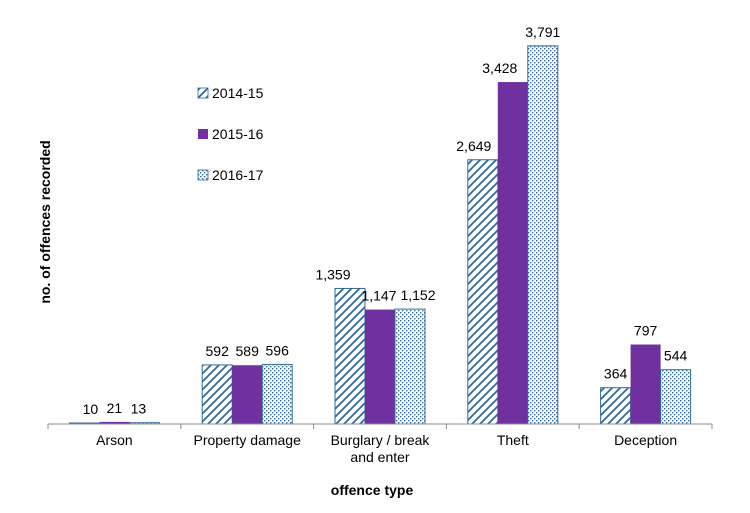 This screenshot has height=513, width=750. What do you see at coordinates (91, 409) in the screenshot?
I see `data-label: 10` at bounding box center [91, 409].